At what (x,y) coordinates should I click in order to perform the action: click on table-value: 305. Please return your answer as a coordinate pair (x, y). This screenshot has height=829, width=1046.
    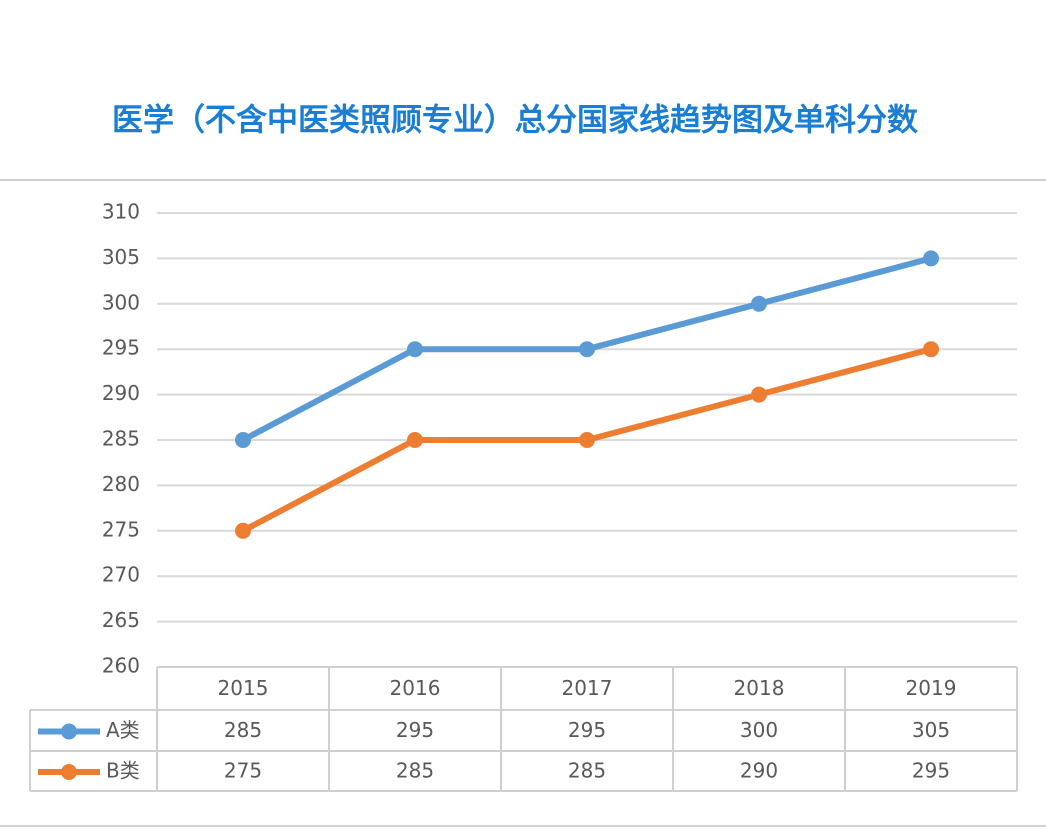
    Looking at the image, I should click on (931, 730).